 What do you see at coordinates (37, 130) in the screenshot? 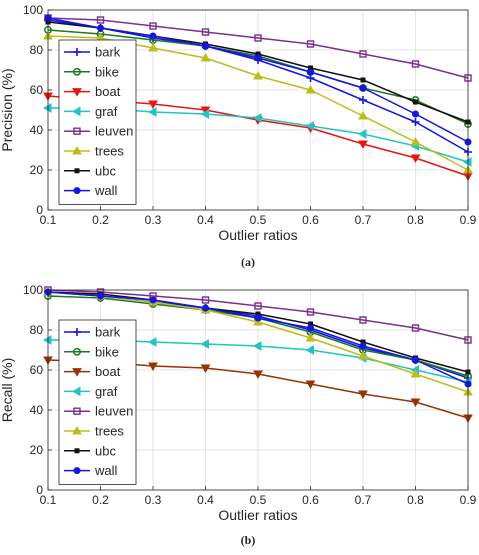
I see `y-tick-label: 40` at bounding box center [37, 130].